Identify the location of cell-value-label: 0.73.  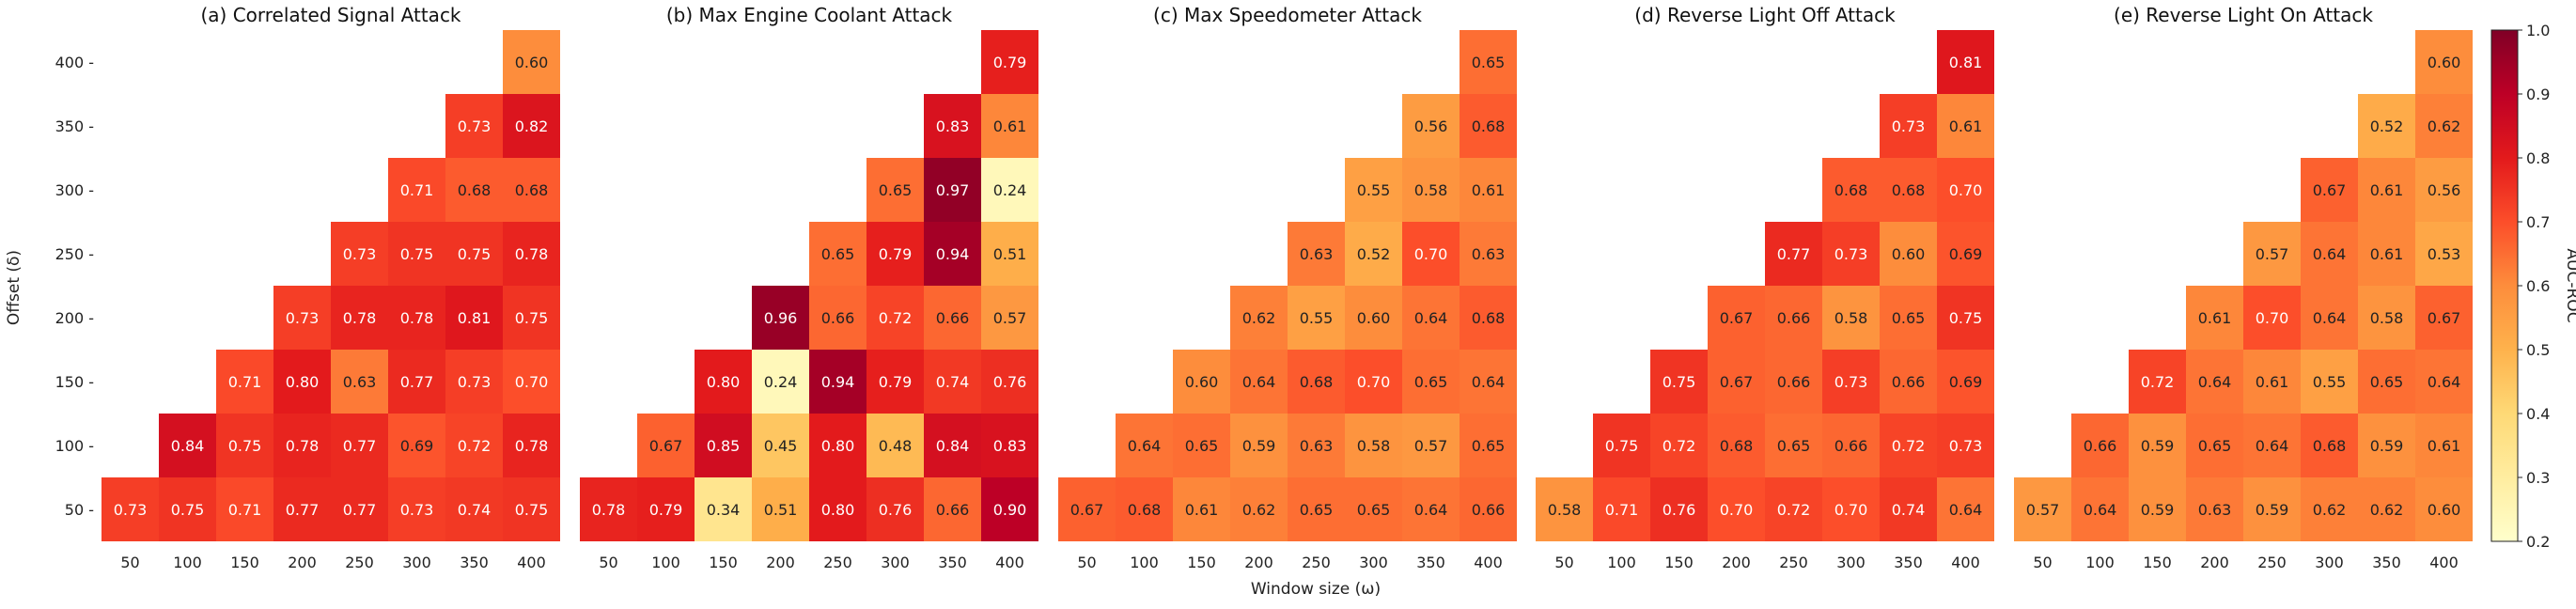
(417, 510).